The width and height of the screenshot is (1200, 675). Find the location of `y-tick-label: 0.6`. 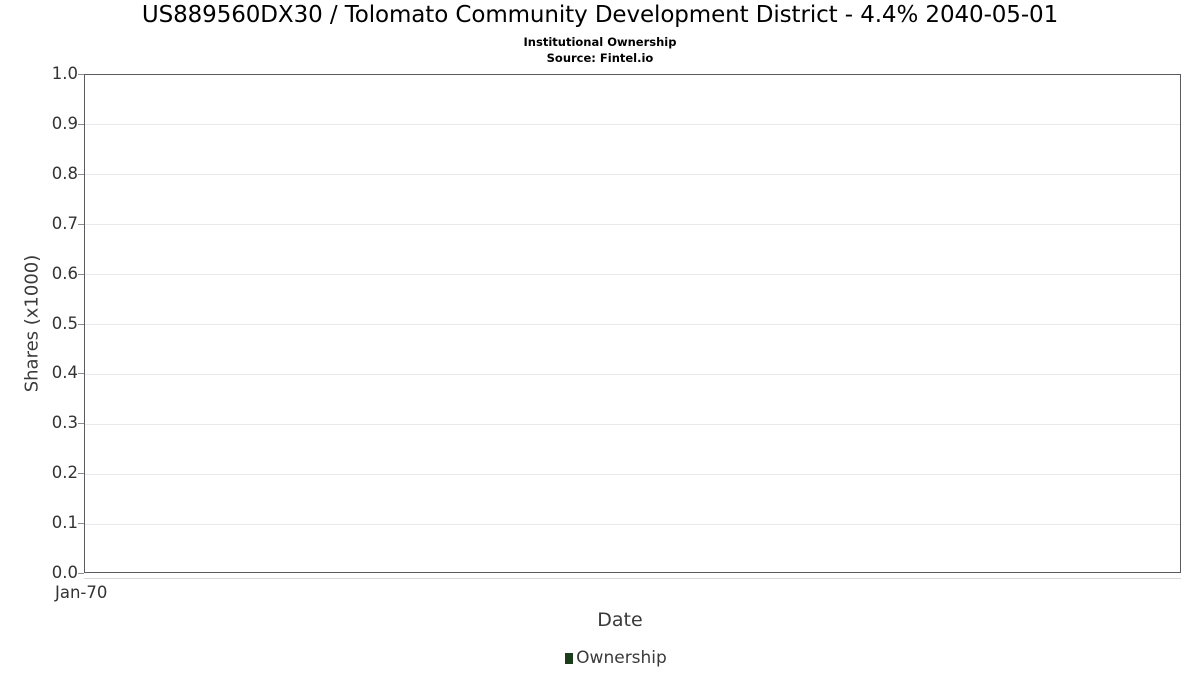

y-tick-label: 0.6 is located at coordinates (64, 273).